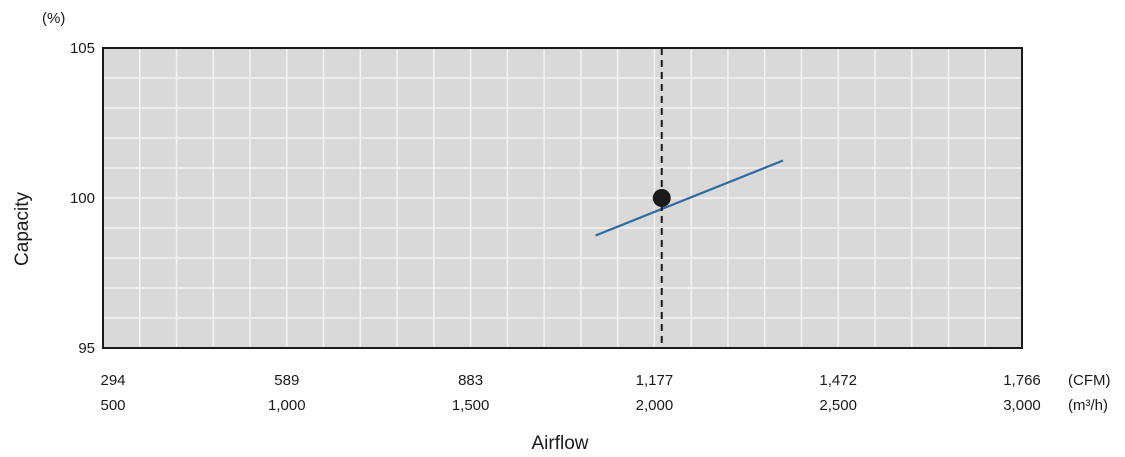  I want to click on x-tick-label-cfm: 1,472, so click(838, 380).